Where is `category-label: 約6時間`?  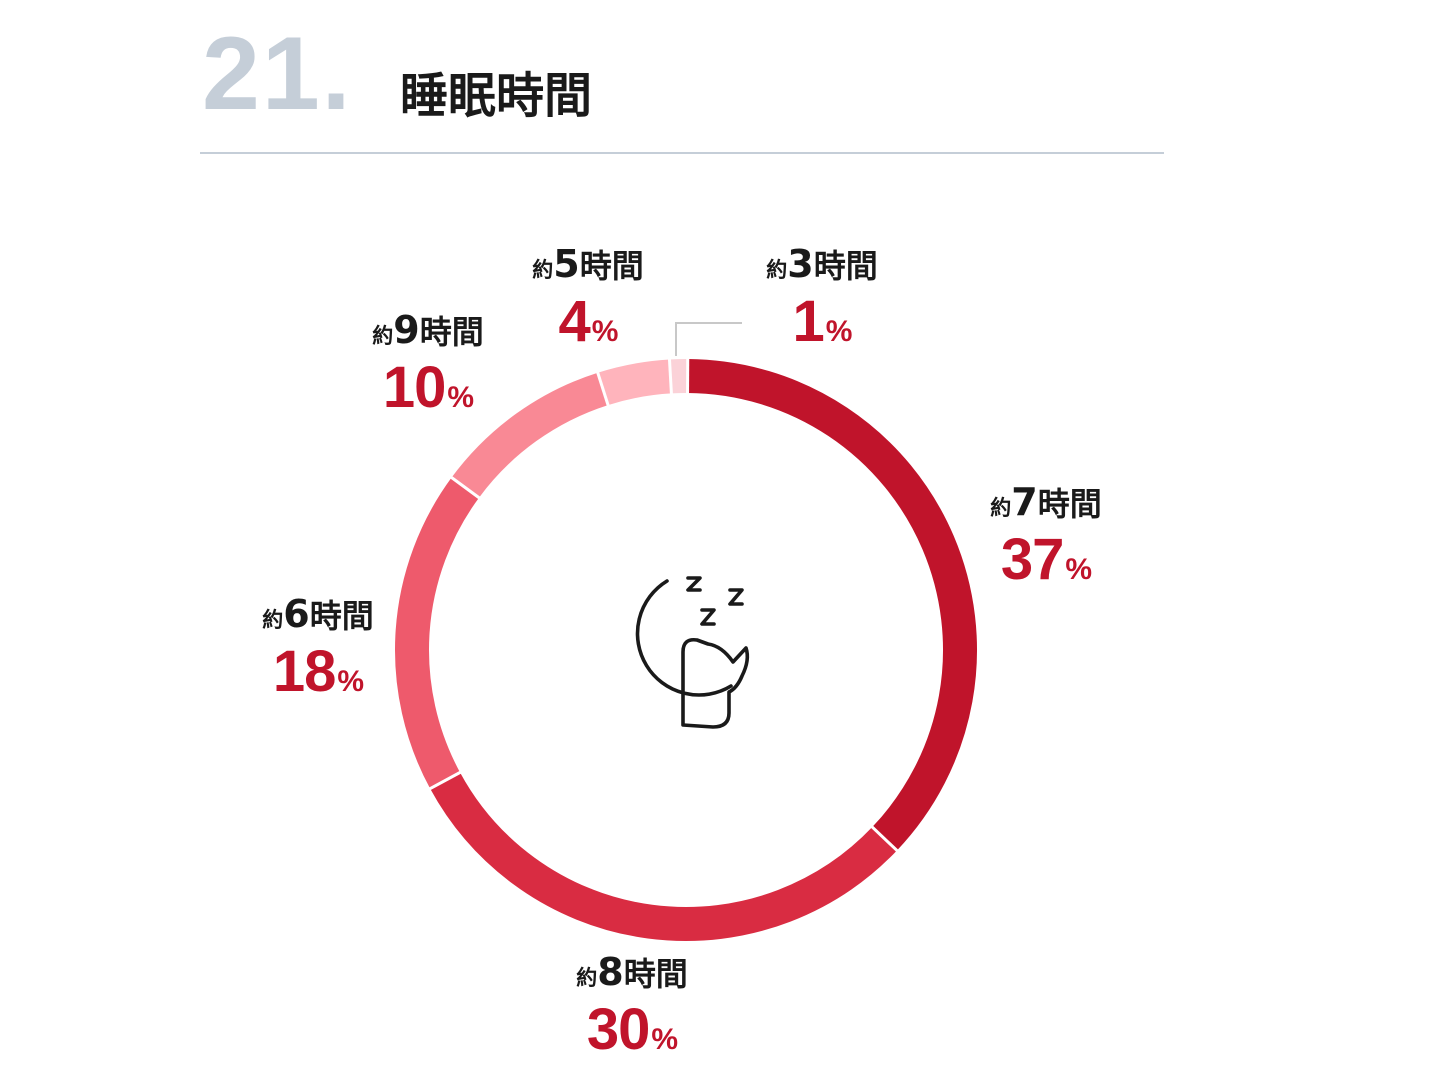
category-label: 約6時間 is located at coordinates (318, 614).